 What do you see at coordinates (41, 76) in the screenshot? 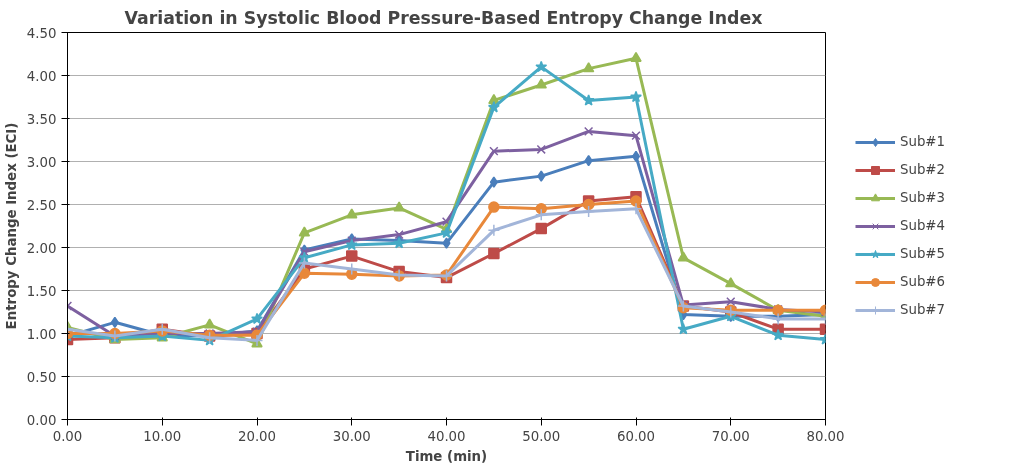
I see `y-tick-label: 4.00` at bounding box center [41, 76].